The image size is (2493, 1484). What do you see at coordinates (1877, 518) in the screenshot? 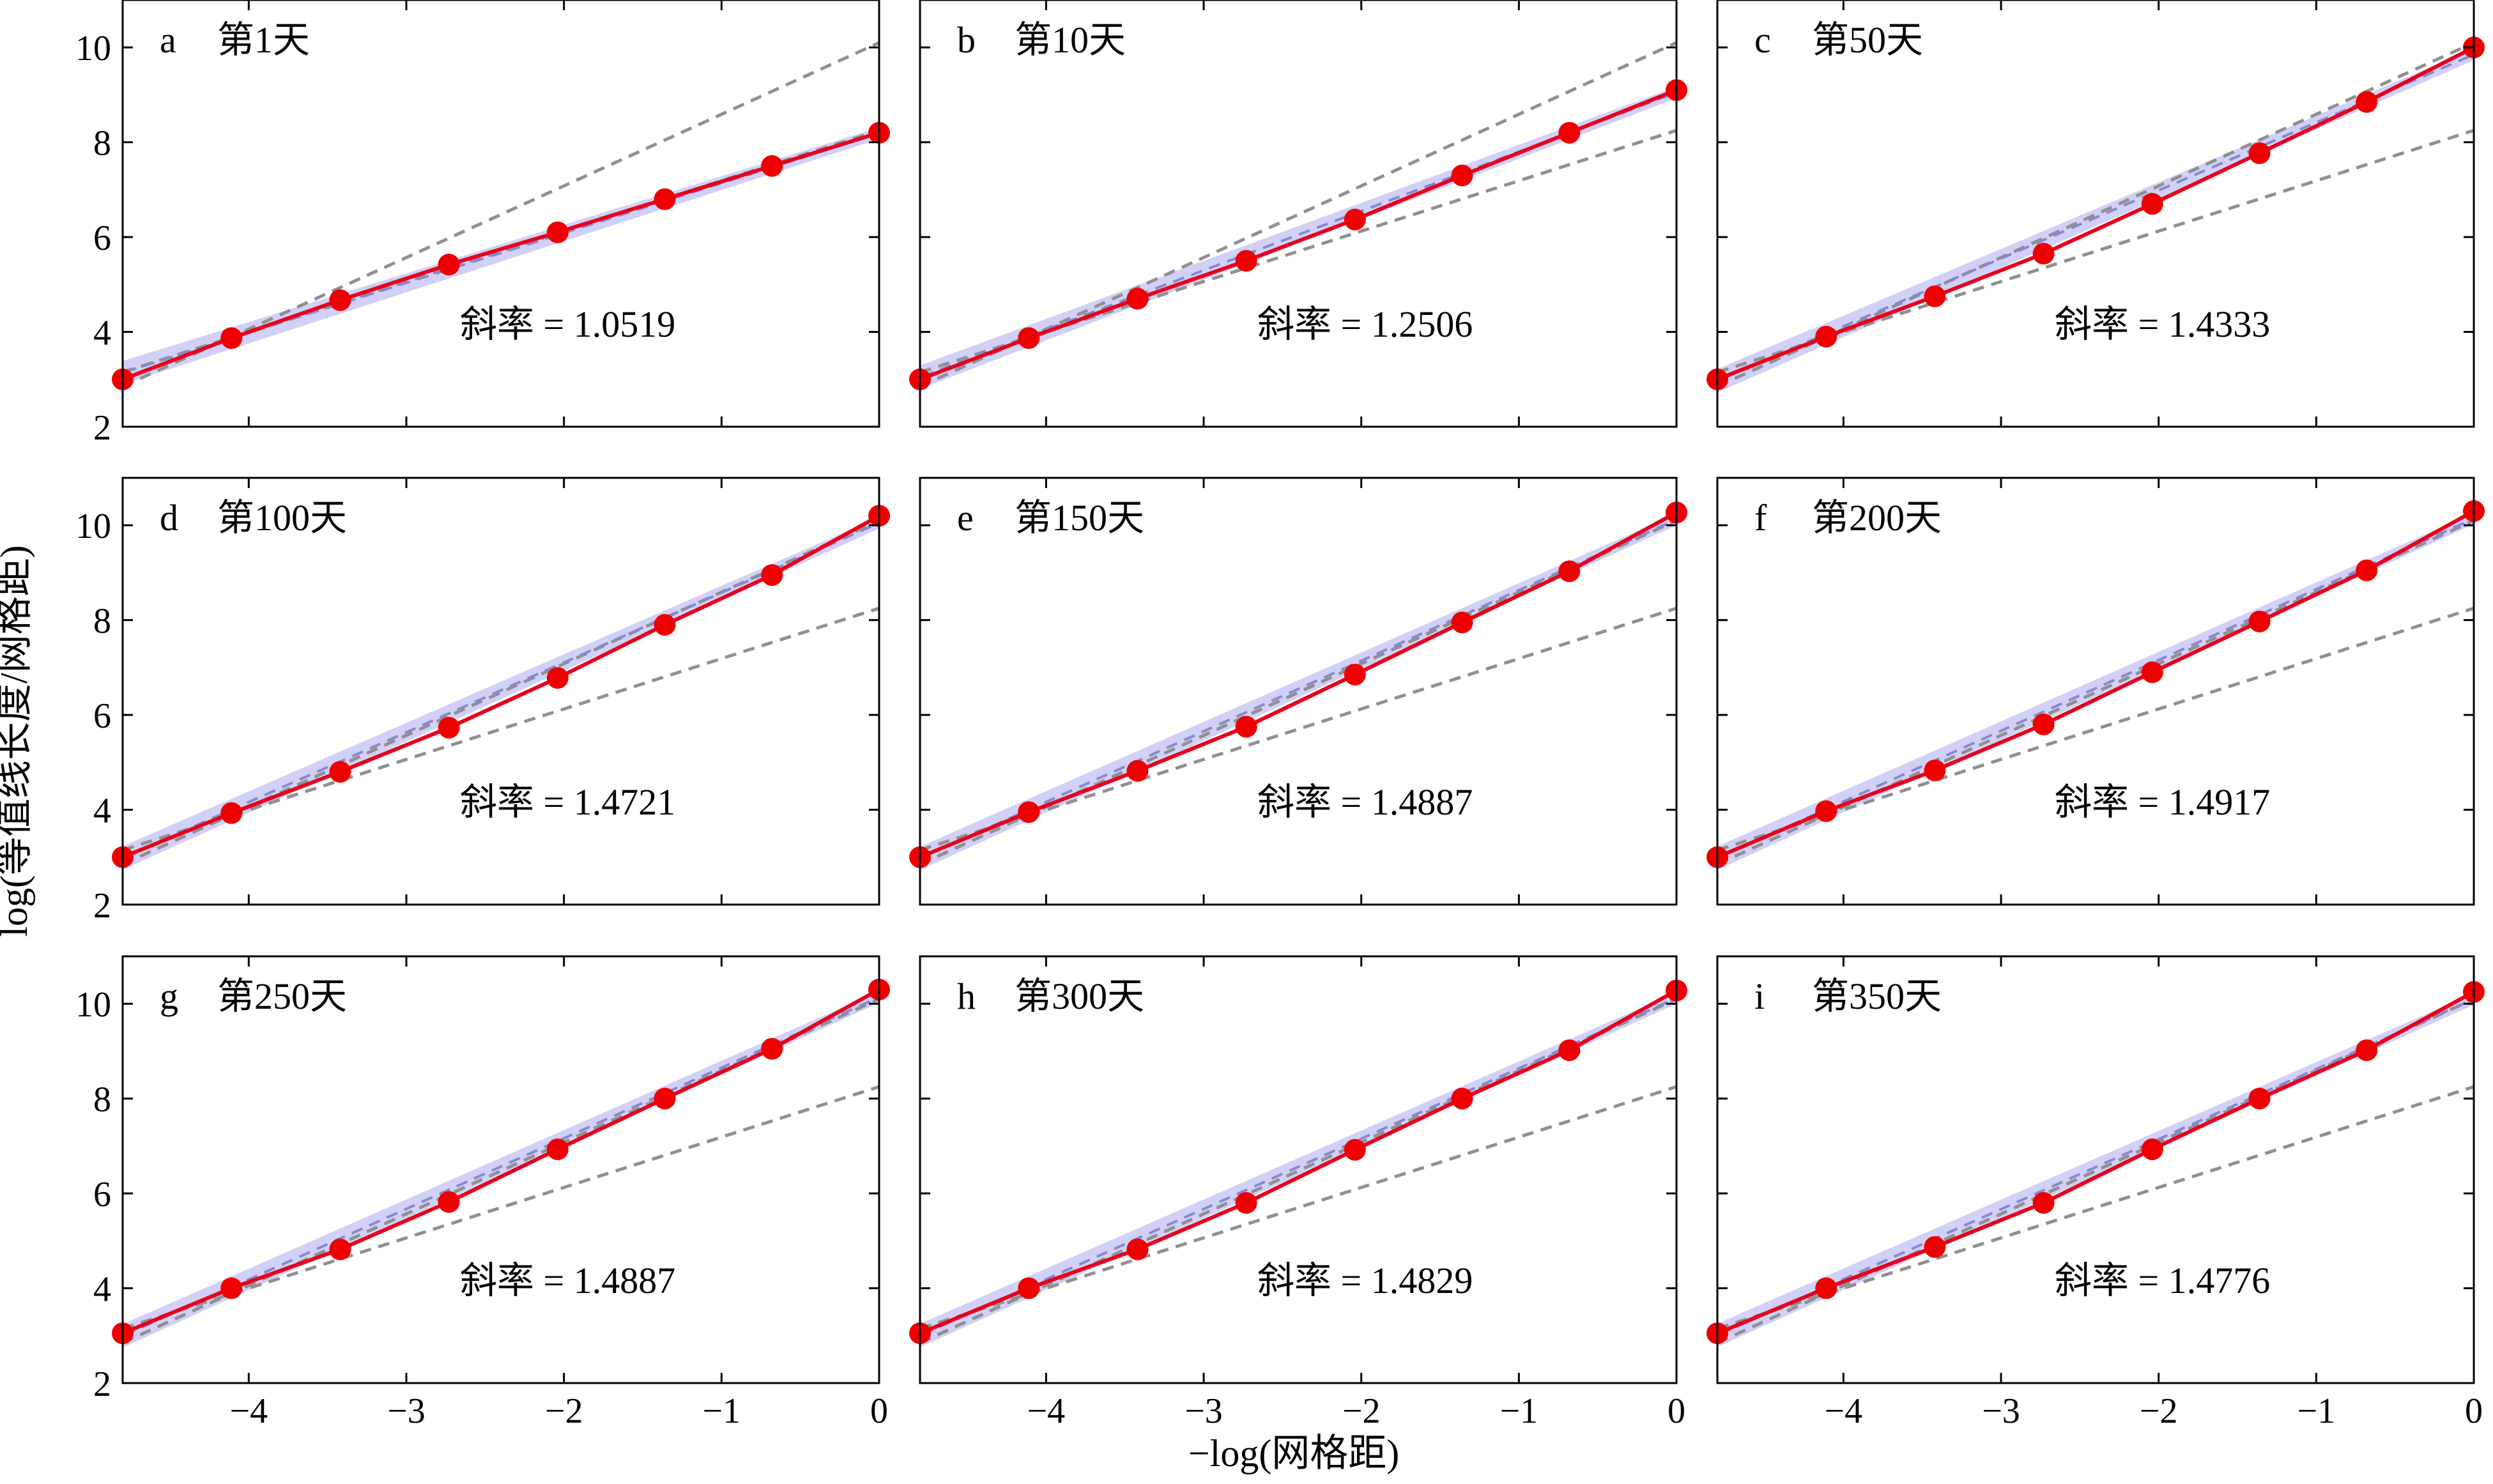
I see `panel-title: 第200天` at bounding box center [1877, 518].